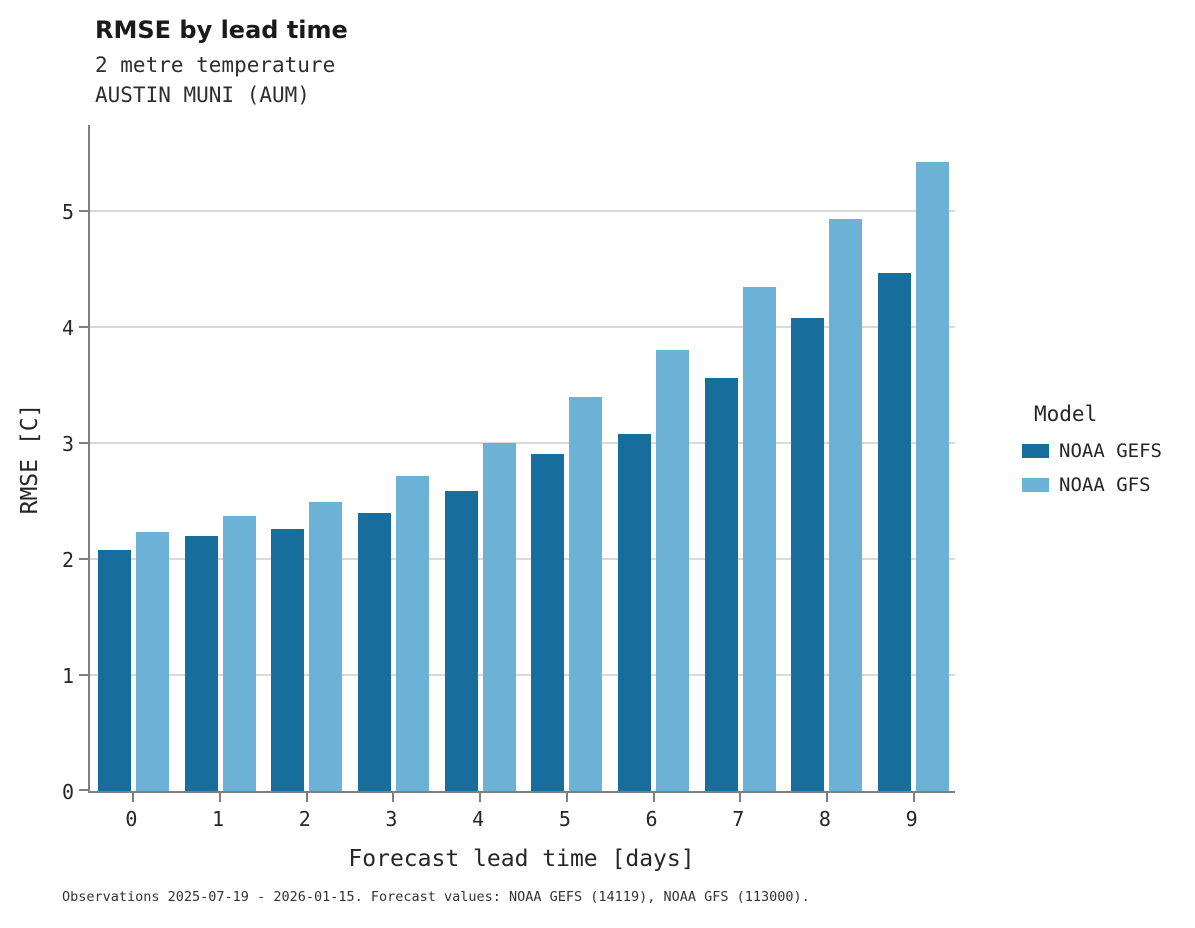 The image size is (1195, 928). I want to click on legend-entry-gefs: NOAA GEFS, so click(1092, 451).